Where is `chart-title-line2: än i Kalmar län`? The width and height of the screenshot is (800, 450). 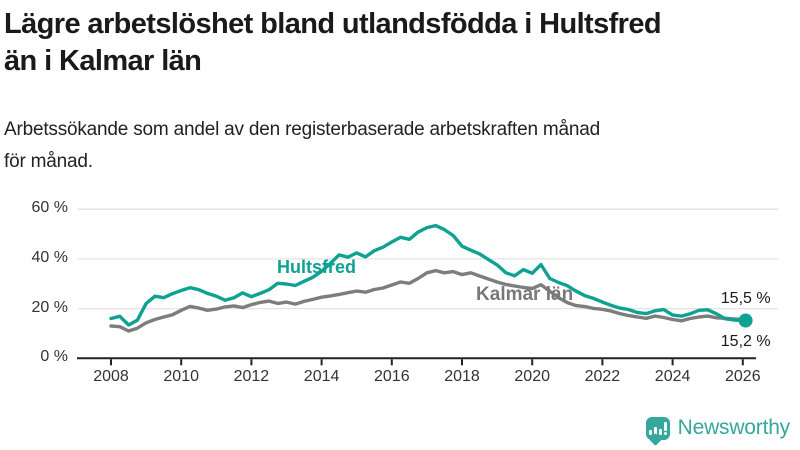
chart-title-line2: än i Kalmar län is located at coordinates (103, 61).